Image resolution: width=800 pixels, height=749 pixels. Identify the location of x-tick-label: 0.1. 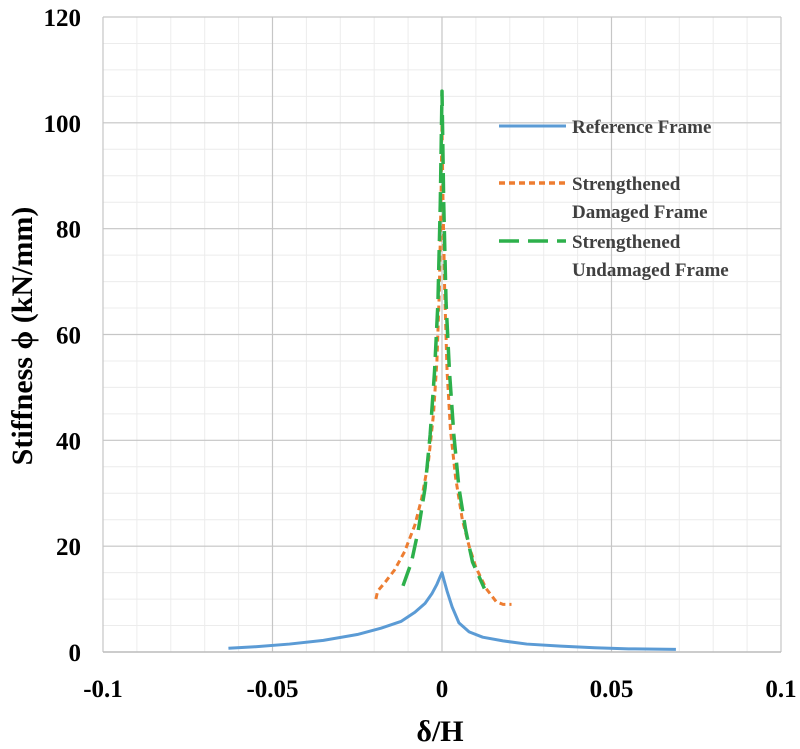
(780, 689).